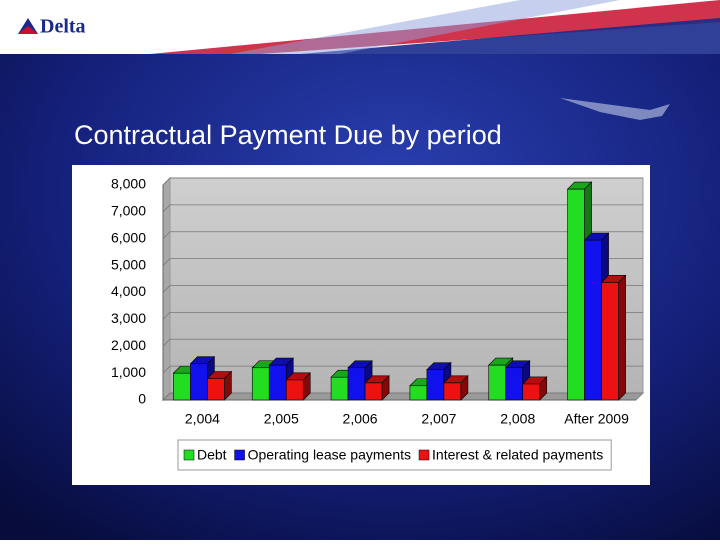  Describe the element at coordinates (281, 419) in the screenshot. I see `x-tick-label: 2,005` at that location.